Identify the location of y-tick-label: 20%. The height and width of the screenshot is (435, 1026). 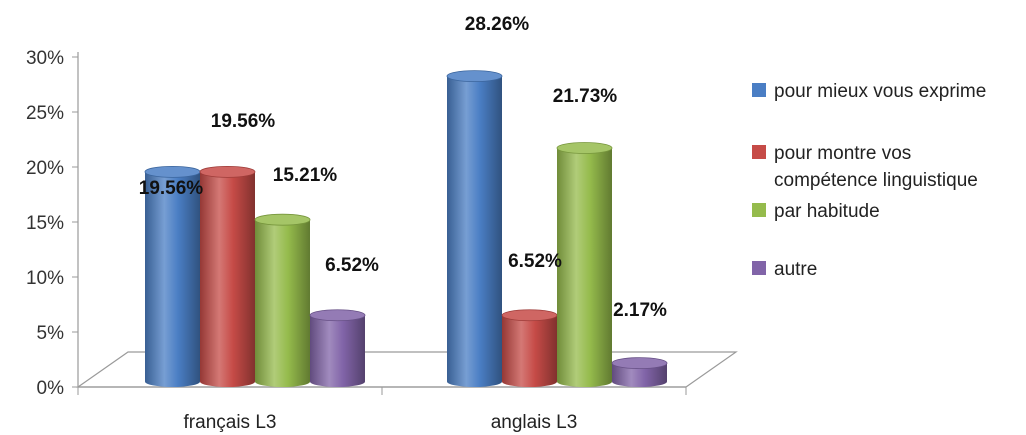
(45, 168).